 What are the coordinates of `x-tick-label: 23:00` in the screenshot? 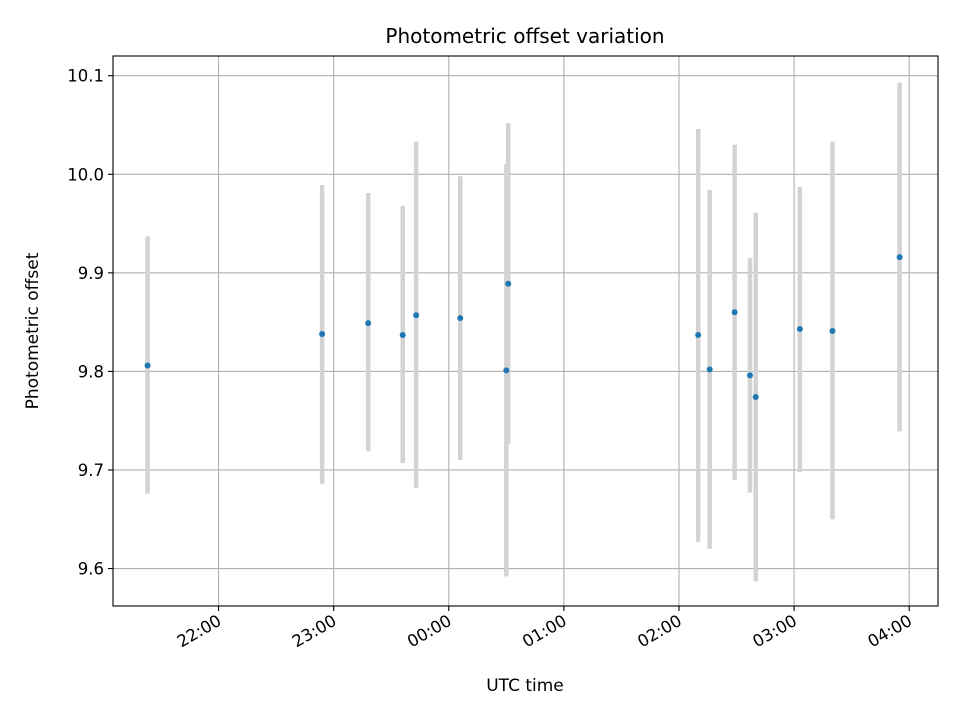 It's located at (314, 631).